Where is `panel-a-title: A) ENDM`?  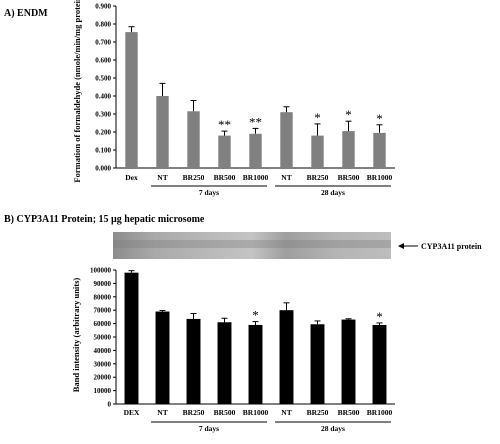
panel-a-title: A) ENDM is located at coordinates (26, 13).